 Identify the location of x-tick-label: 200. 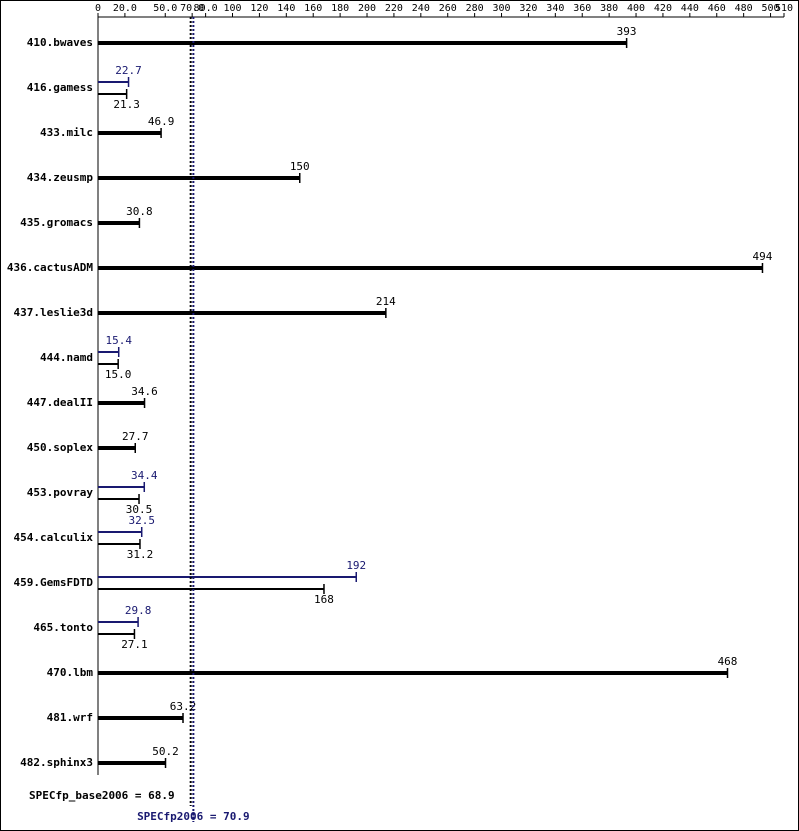
(367, 8).